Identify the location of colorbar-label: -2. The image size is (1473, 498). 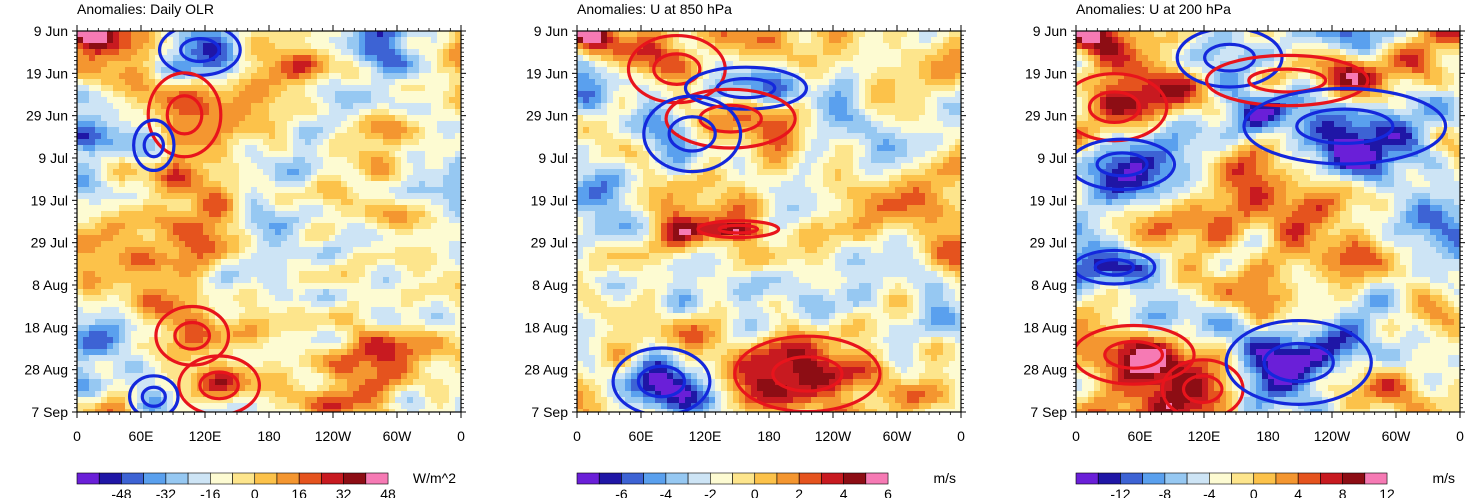
(710, 492).